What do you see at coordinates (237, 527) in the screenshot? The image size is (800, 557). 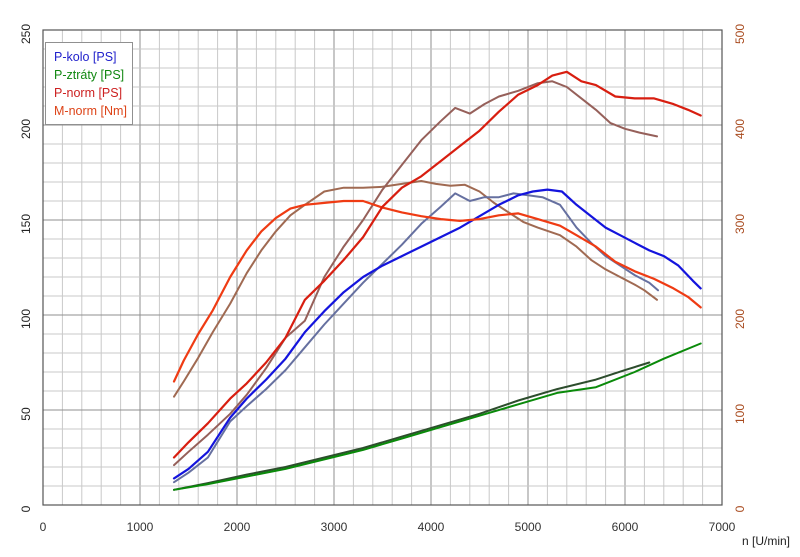 I see `x-tick-label: 2000` at bounding box center [237, 527].